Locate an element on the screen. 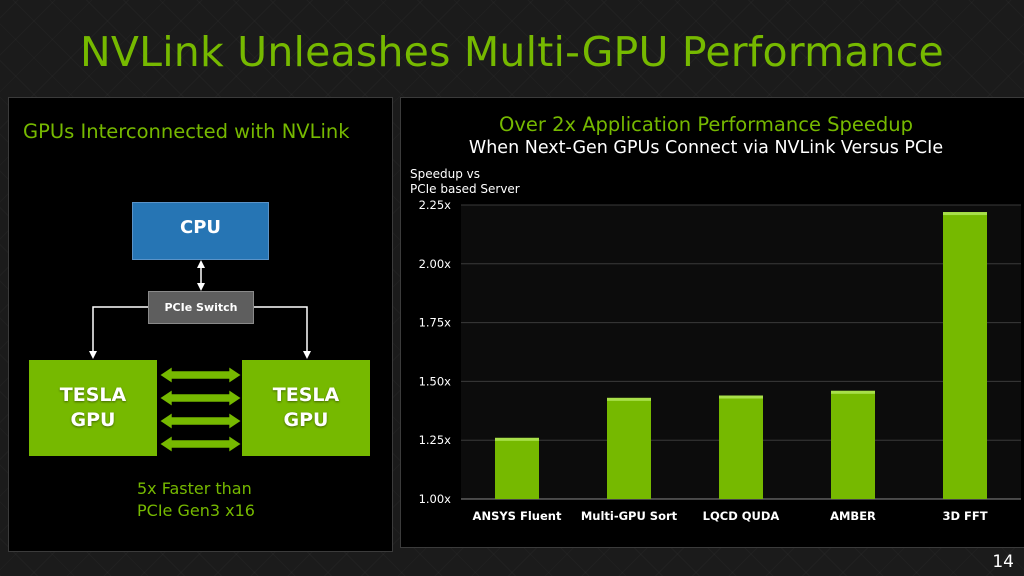 The image size is (1024, 576). y-axis-label-line1: Speedup vs is located at coordinates (445, 174).